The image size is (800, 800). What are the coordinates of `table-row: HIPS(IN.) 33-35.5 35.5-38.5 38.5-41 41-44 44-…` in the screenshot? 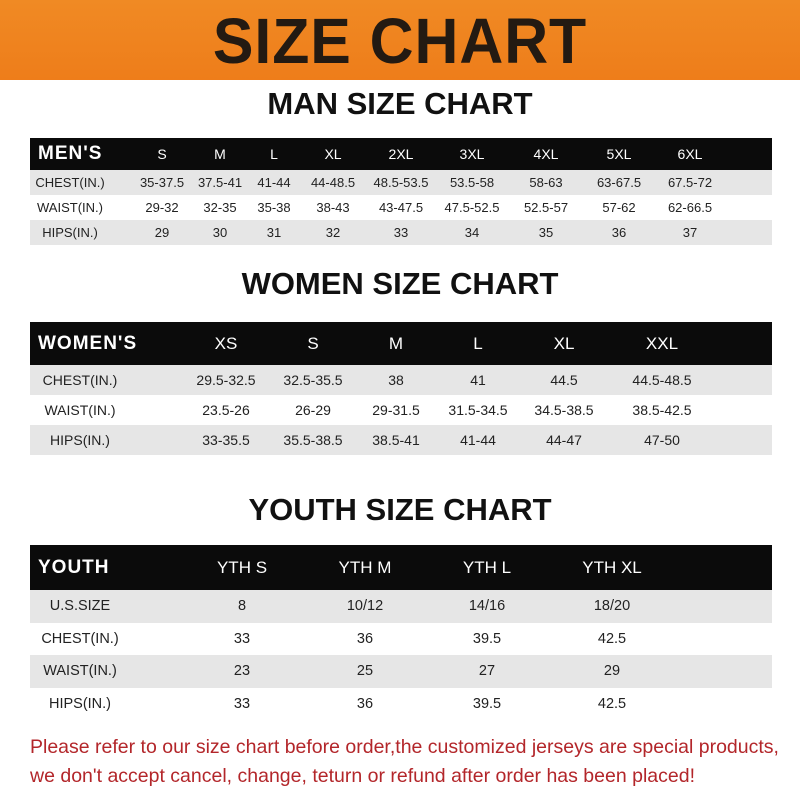 It's located at (401, 440).